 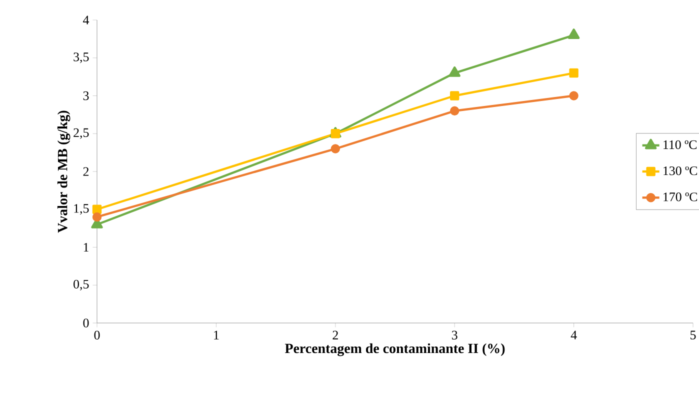 I want to click on x-tick-label: 2, so click(x=335, y=335).